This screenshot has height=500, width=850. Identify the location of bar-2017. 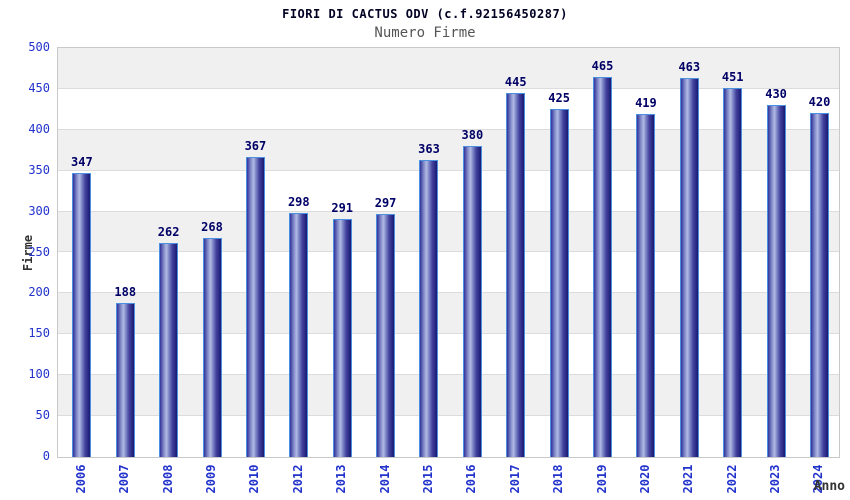
(516, 275).